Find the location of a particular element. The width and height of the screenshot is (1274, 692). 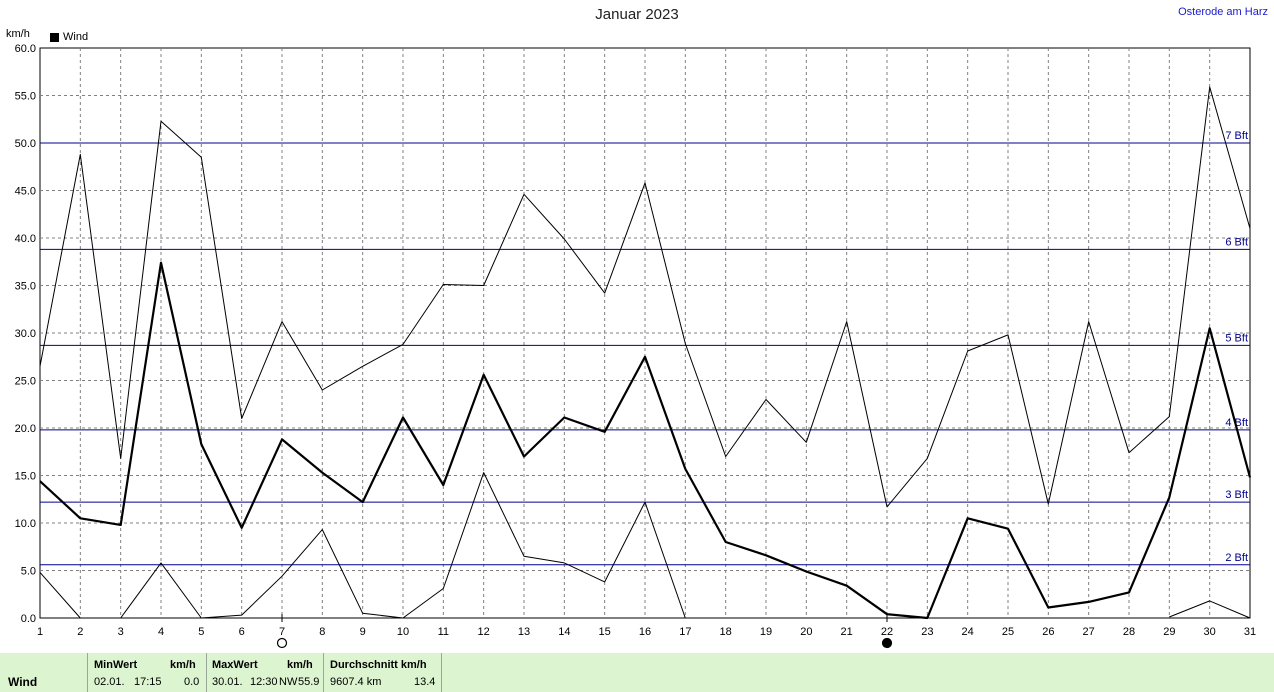

legend-label: Wind is located at coordinates (76, 37).